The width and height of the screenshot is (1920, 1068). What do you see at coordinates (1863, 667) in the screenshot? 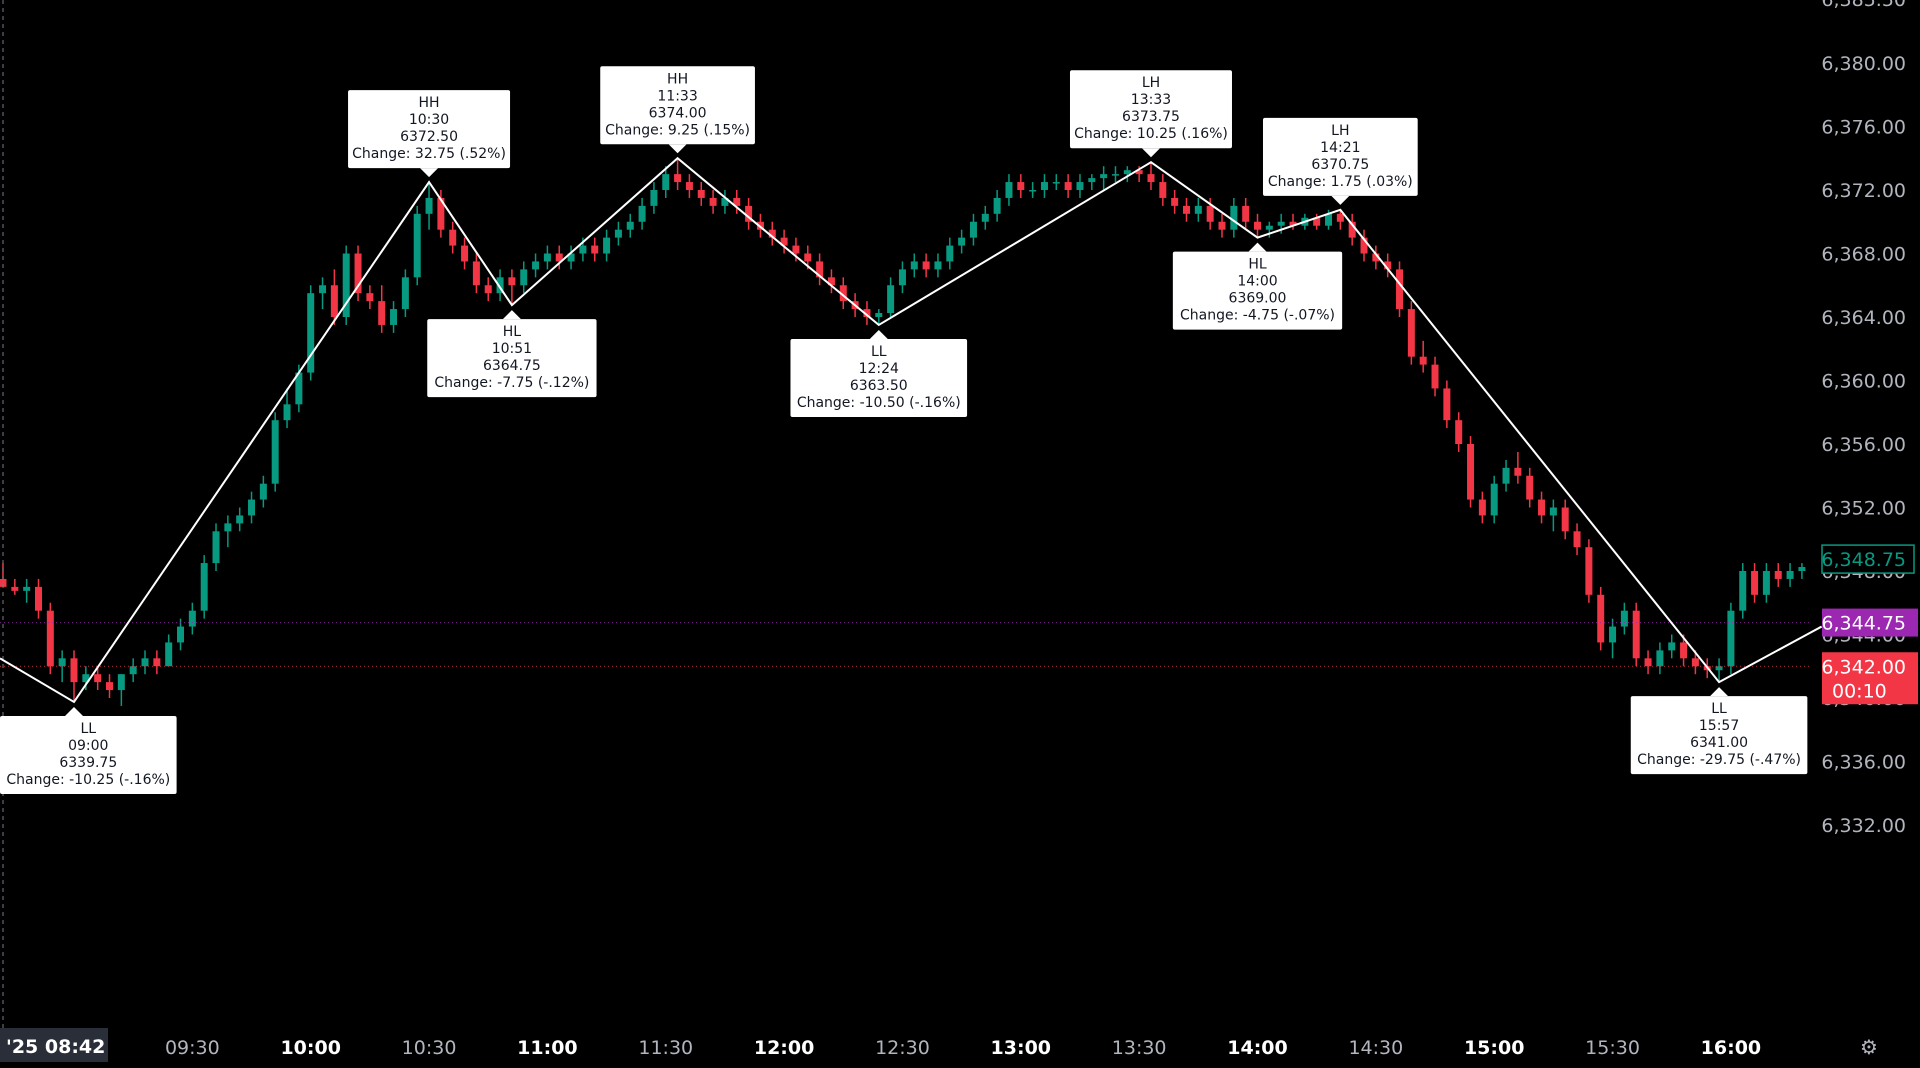
I see `price-tag-label: 6,342.00` at bounding box center [1863, 667].